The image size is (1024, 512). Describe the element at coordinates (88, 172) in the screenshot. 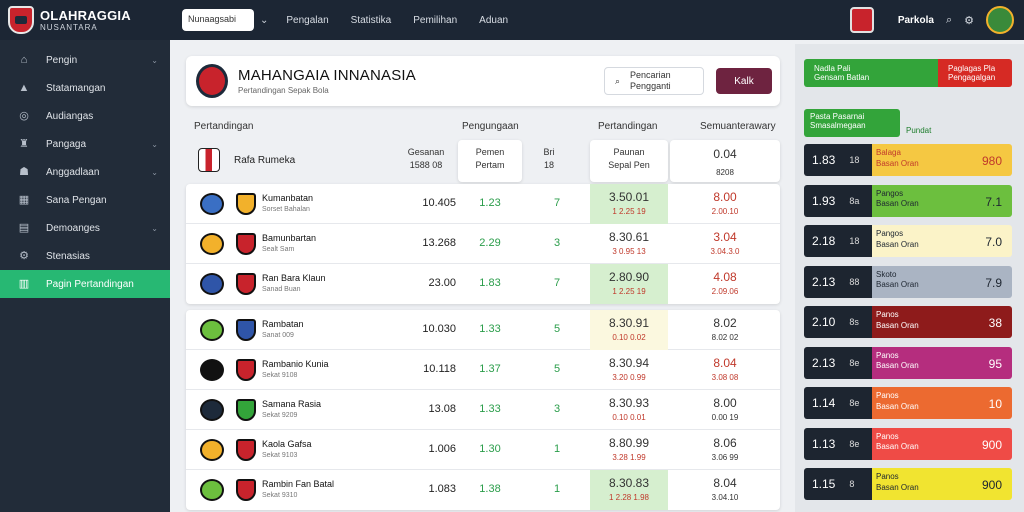

I see `sidebar-item: ☗ Anggadlaan ⌄` at that location.